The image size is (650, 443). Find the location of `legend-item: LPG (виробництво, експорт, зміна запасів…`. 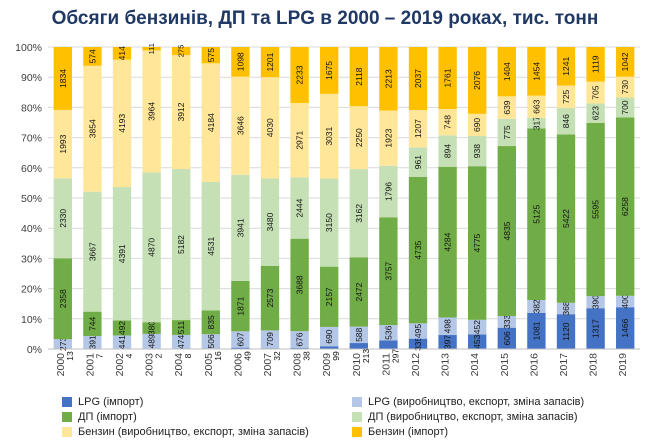

legend-item: LPG (виробництво, експорт, зміна запасів… is located at coordinates (468, 402).